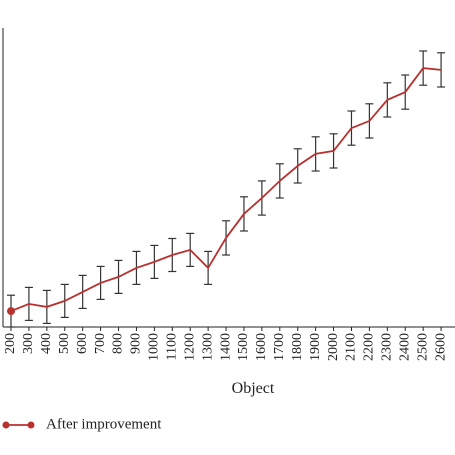  What do you see at coordinates (387, 347) in the screenshot?
I see `x-tick-label: 2300` at bounding box center [387, 347].